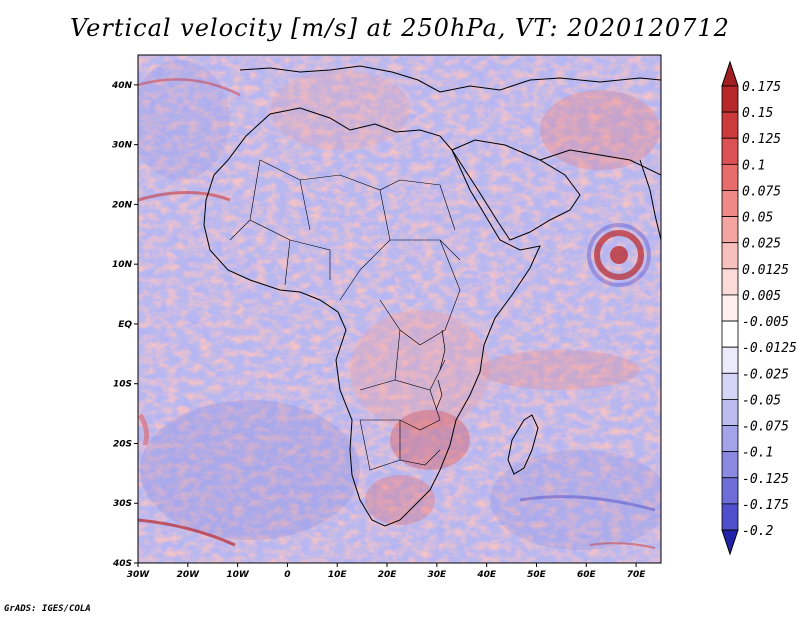  What do you see at coordinates (587, 575) in the screenshot?
I see `lon-tick-label: 60E` at bounding box center [587, 575].